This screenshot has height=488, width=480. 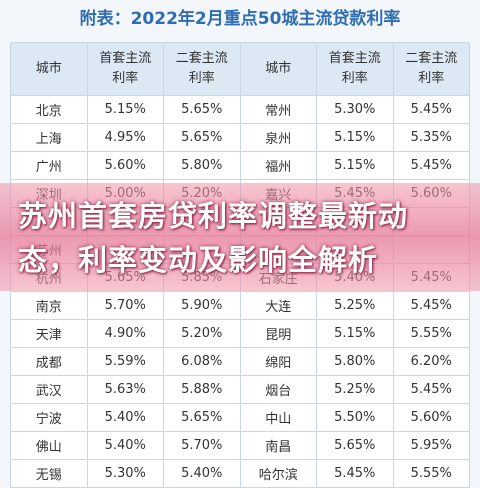 What do you see at coordinates (213, 238) in the screenshot?
I see `banner-title: 苏州首套房贷利率调整最新动态，利率变动及影响全解析` at bounding box center [213, 238].